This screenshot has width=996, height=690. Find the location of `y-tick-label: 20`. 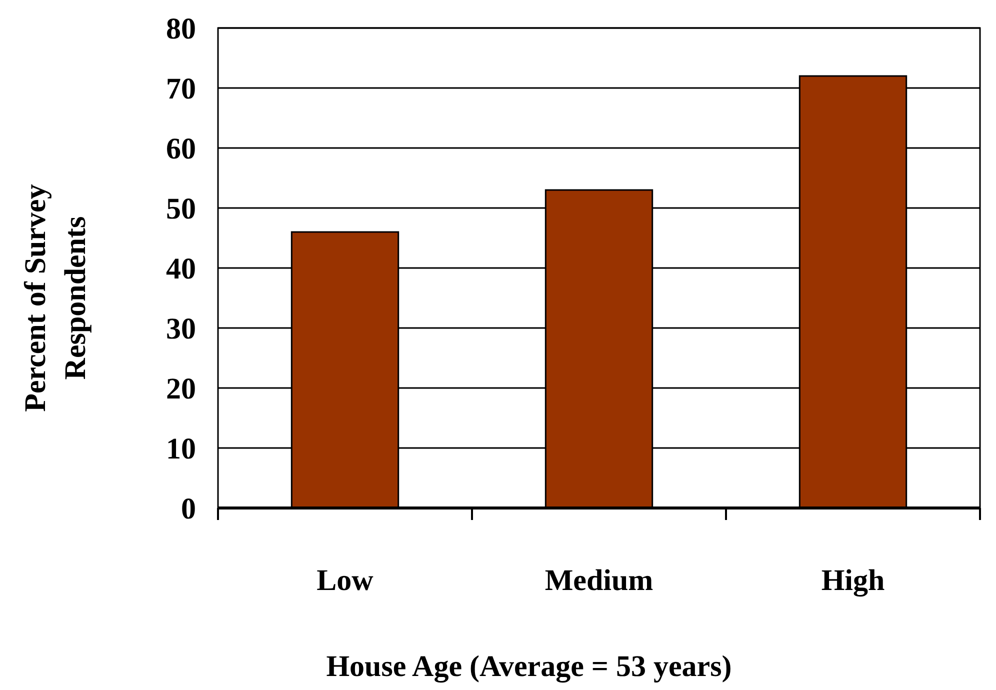

y-tick-label: 20 is located at coordinates (181, 389).